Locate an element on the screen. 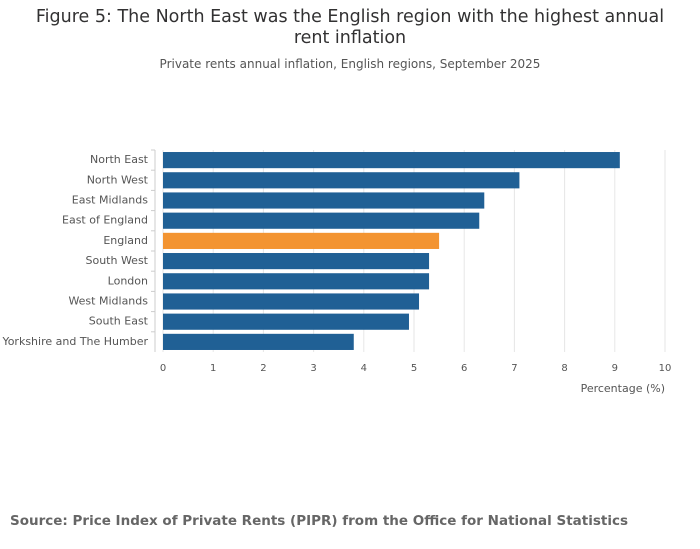  x-tick-label: 4 is located at coordinates (364, 368).